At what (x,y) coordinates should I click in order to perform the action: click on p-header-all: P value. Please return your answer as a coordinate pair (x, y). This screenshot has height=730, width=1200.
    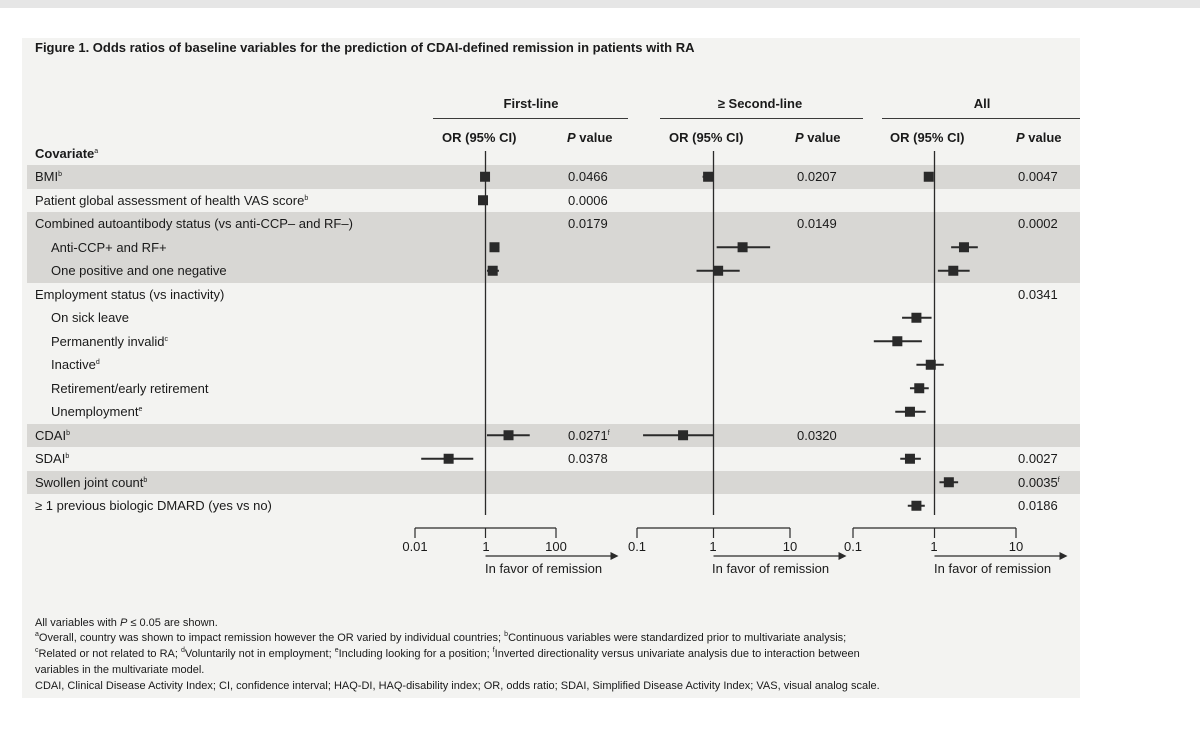
    Looking at the image, I should click on (1039, 137).